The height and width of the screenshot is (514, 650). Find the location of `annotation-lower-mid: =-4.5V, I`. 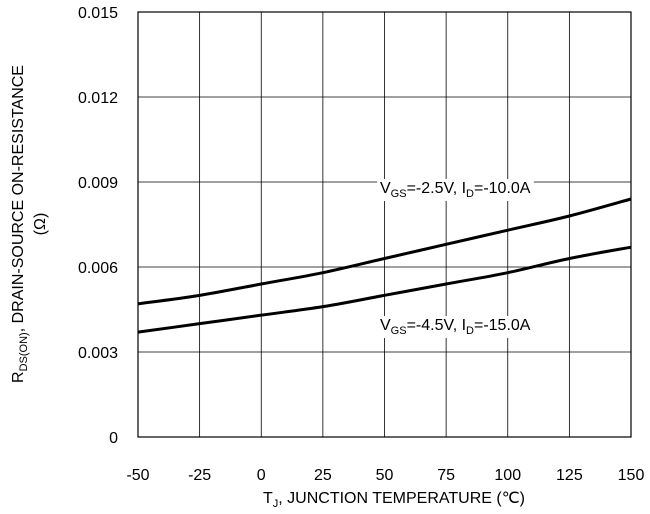

annotation-lower-mid: =-4.5V, I is located at coordinates (436, 325).